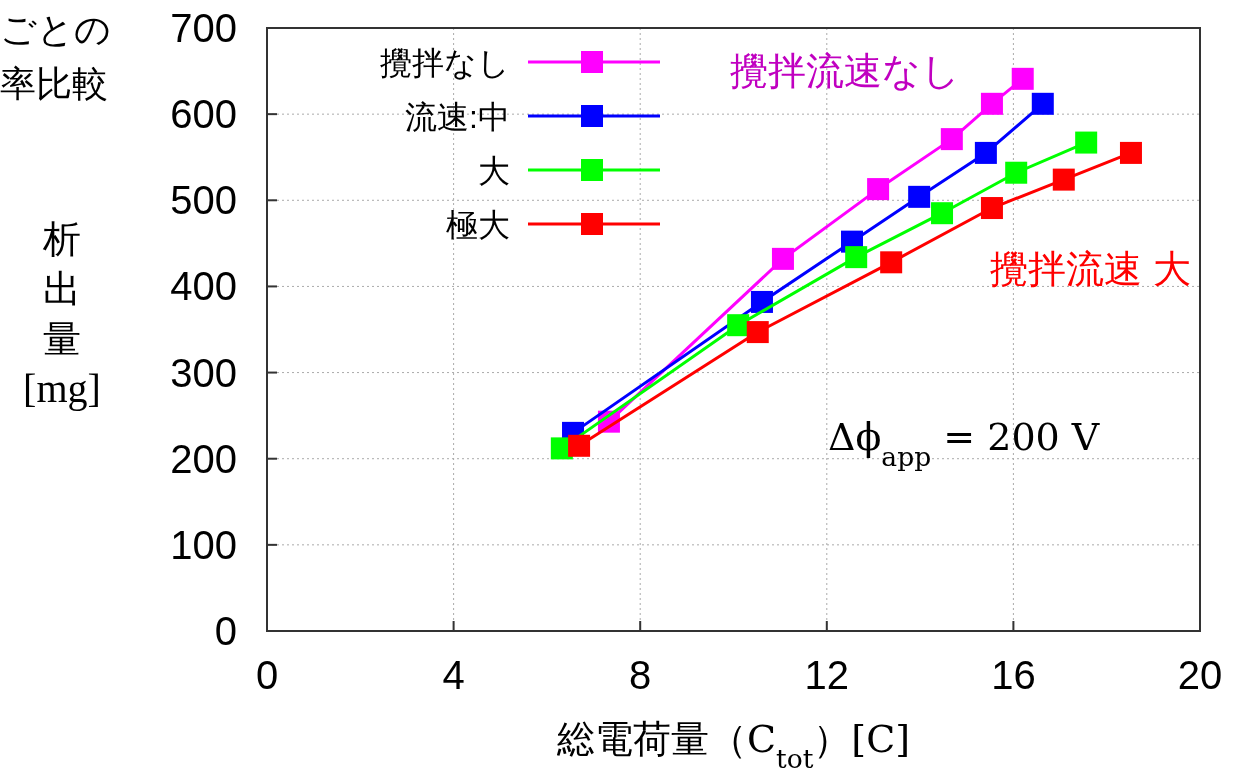 This screenshot has height=783, width=1260. Describe the element at coordinates (203, 544) in the screenshot. I see `y-tick-label: 100` at that location.